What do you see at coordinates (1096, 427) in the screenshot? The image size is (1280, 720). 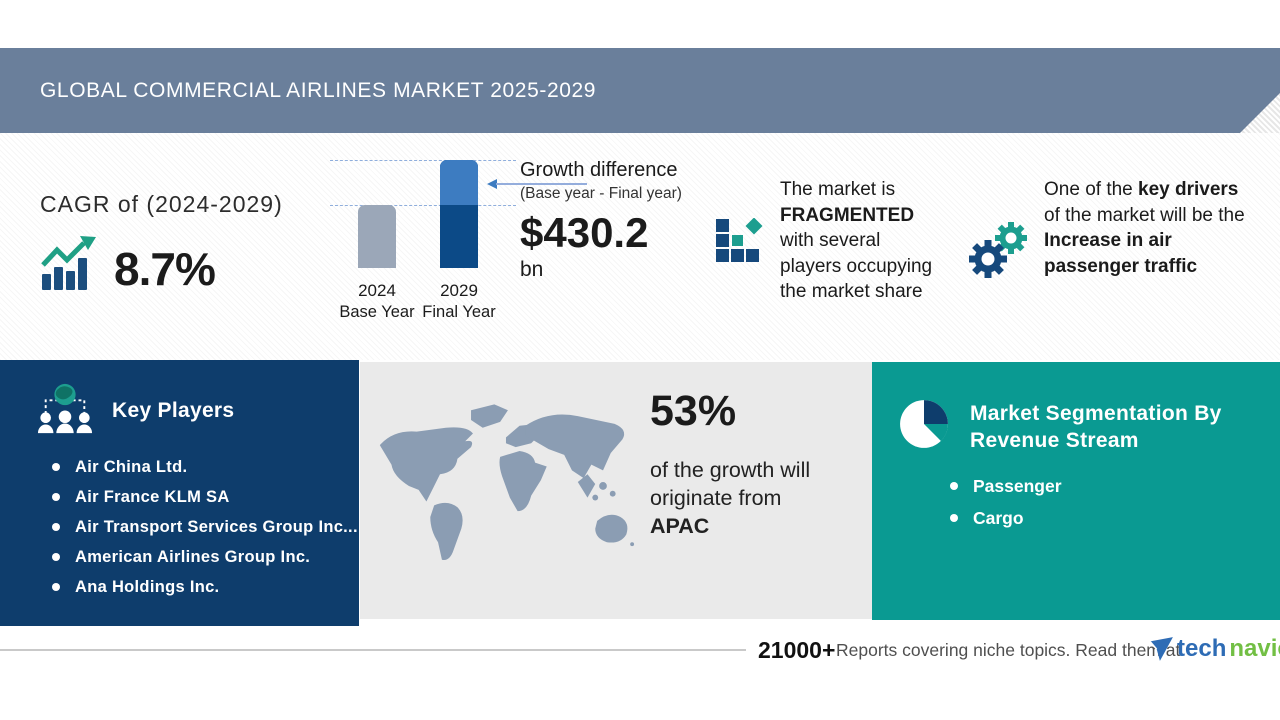 I see `segmentation-title: Market Segmentation By Revenue Stream` at bounding box center [1096, 427].